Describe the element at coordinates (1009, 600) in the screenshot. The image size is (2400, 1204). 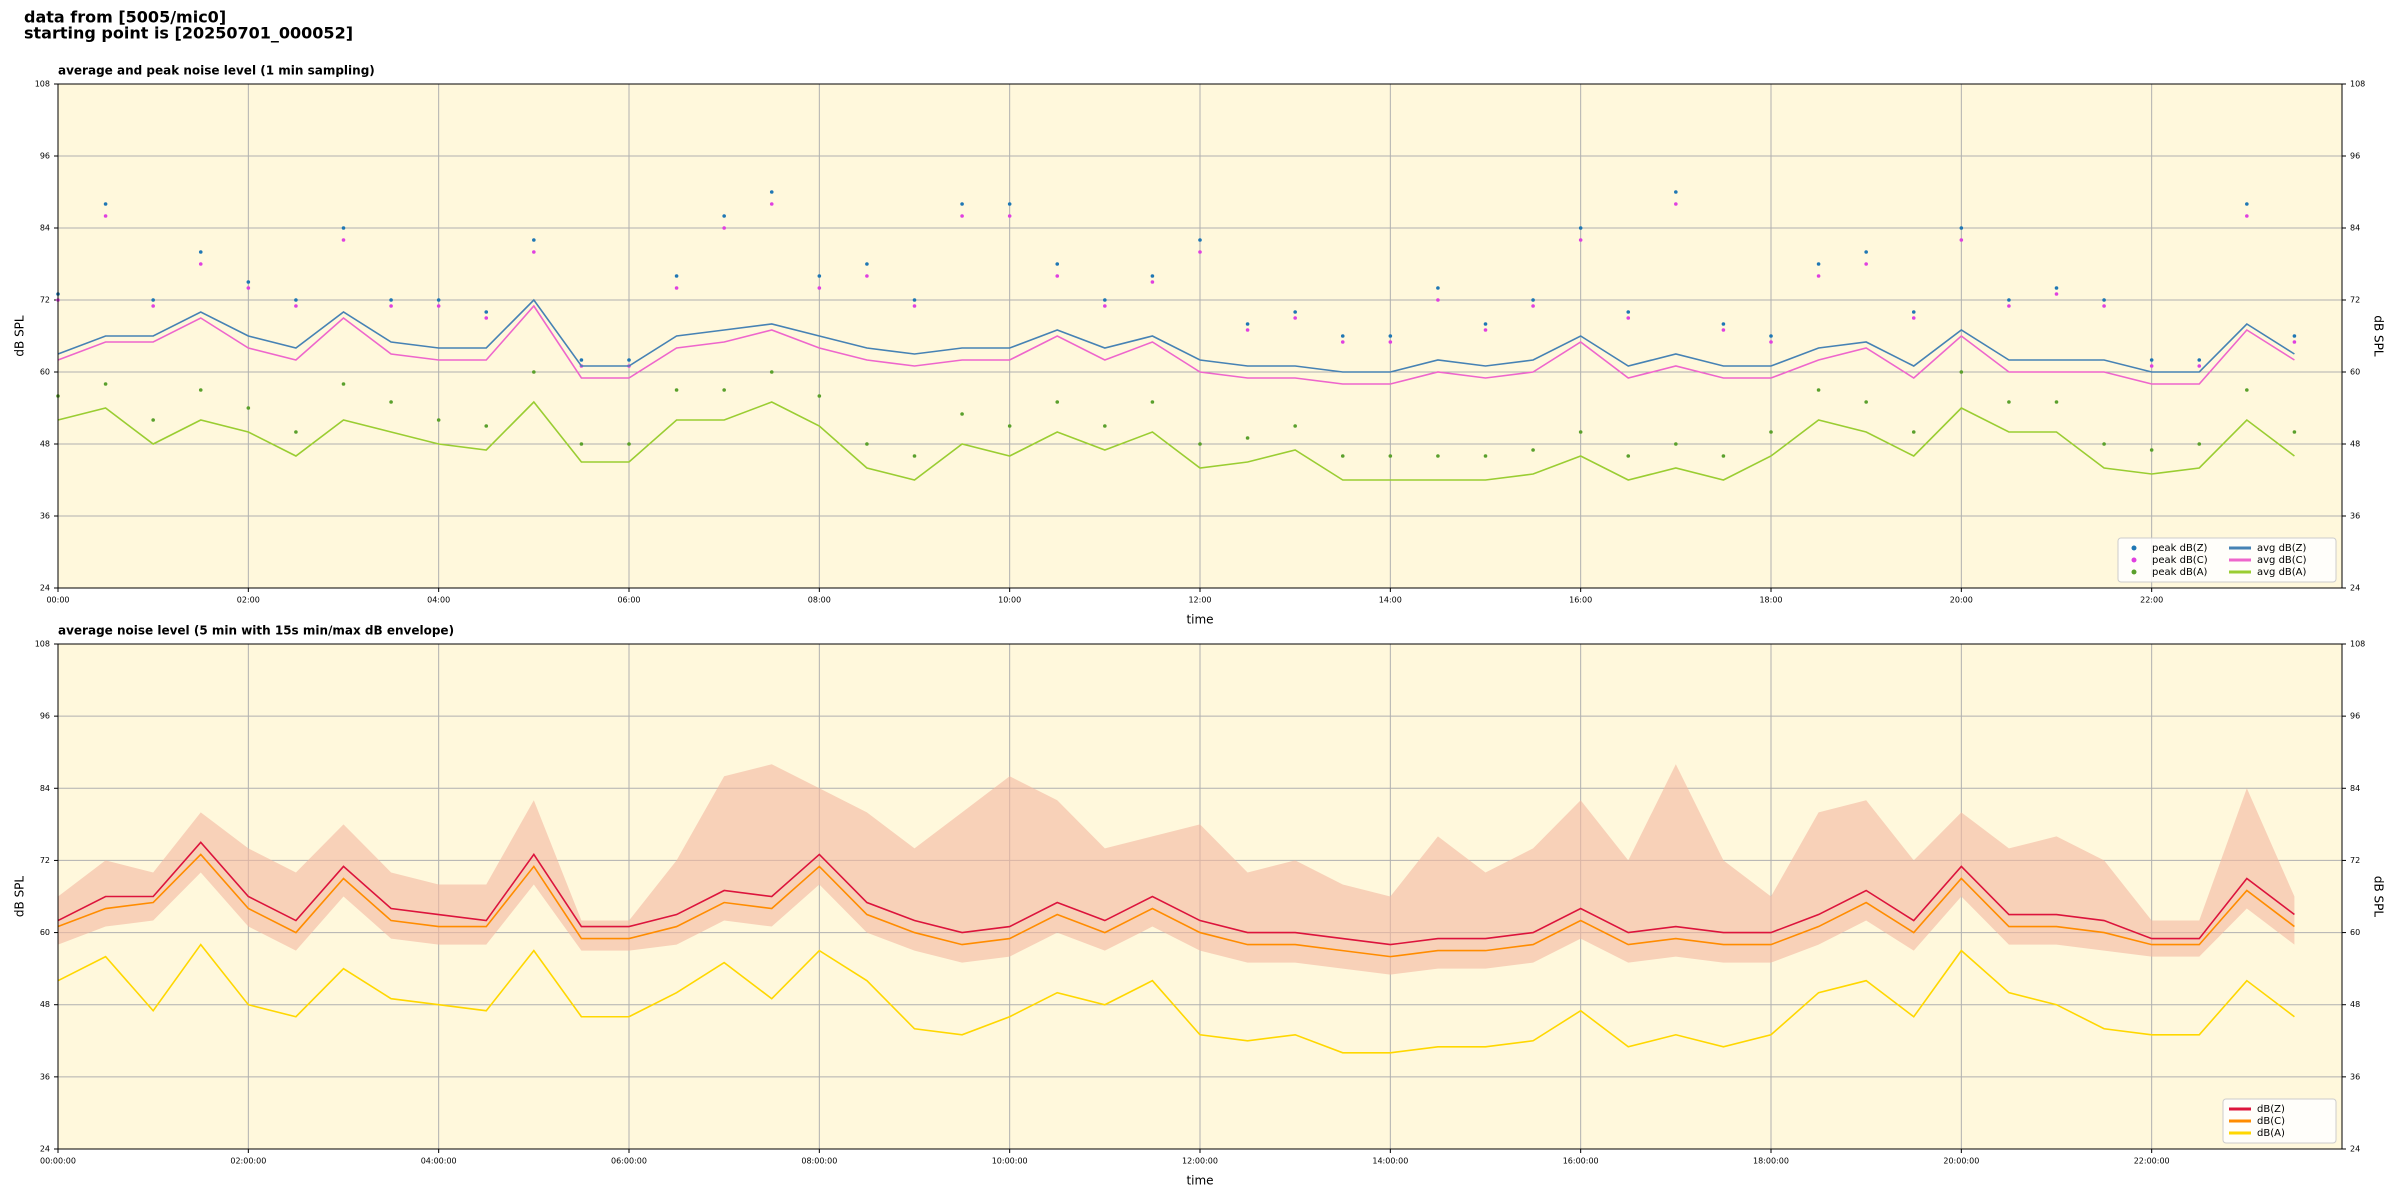
I see `x-tick-label: 10:00` at that location.